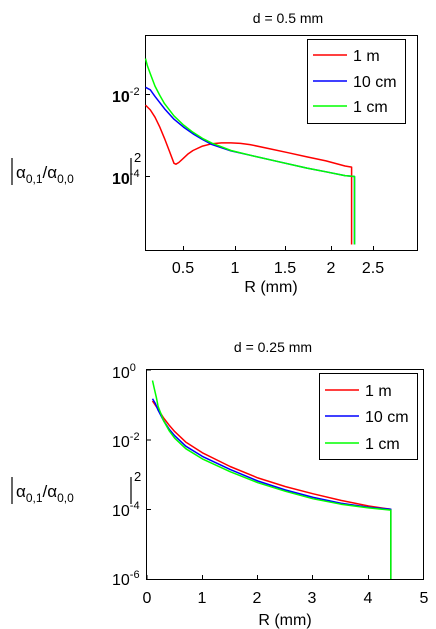  What do you see at coordinates (387, 417) in the screenshot?
I see `chart-bottom-legend-label-10cm: 10 cm` at bounding box center [387, 417].